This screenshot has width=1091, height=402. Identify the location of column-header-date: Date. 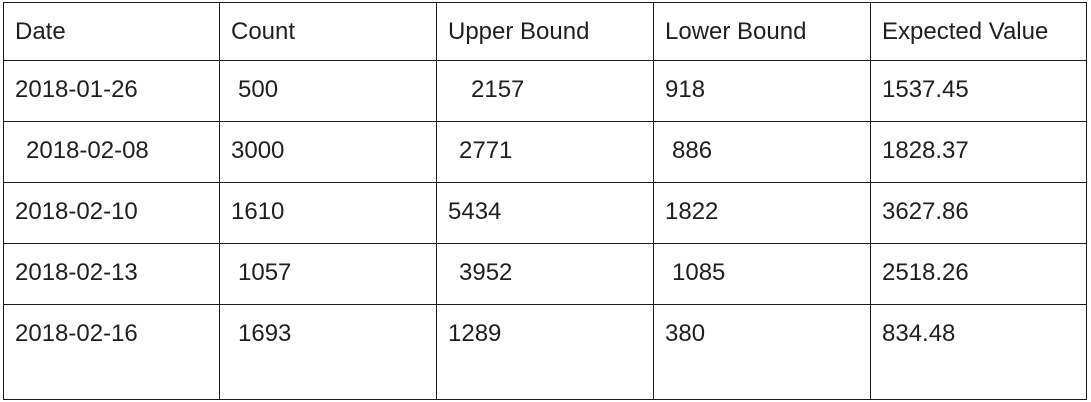
(111, 31).